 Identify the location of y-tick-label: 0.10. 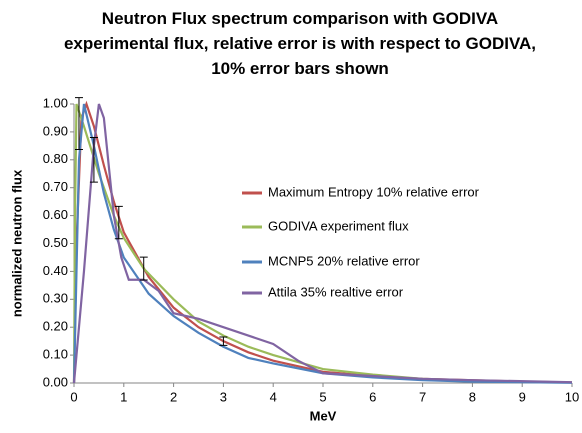
(55, 354).